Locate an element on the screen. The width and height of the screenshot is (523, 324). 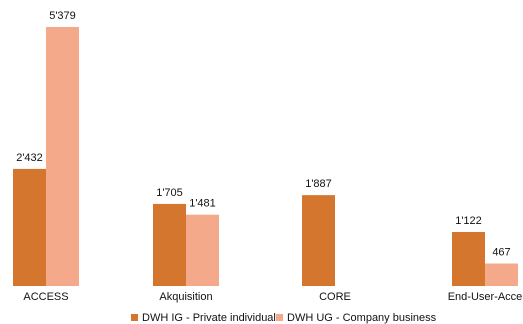
category-label: CORE is located at coordinates (335, 297).